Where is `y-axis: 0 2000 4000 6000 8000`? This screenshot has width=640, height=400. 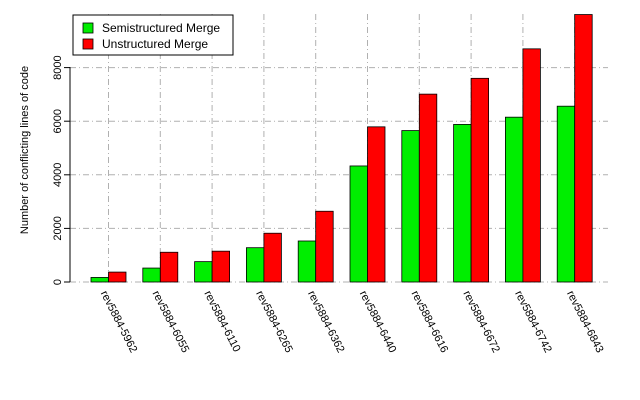
y-axis: 0 2000 4000 6000 8000 is located at coordinates (61, 170).